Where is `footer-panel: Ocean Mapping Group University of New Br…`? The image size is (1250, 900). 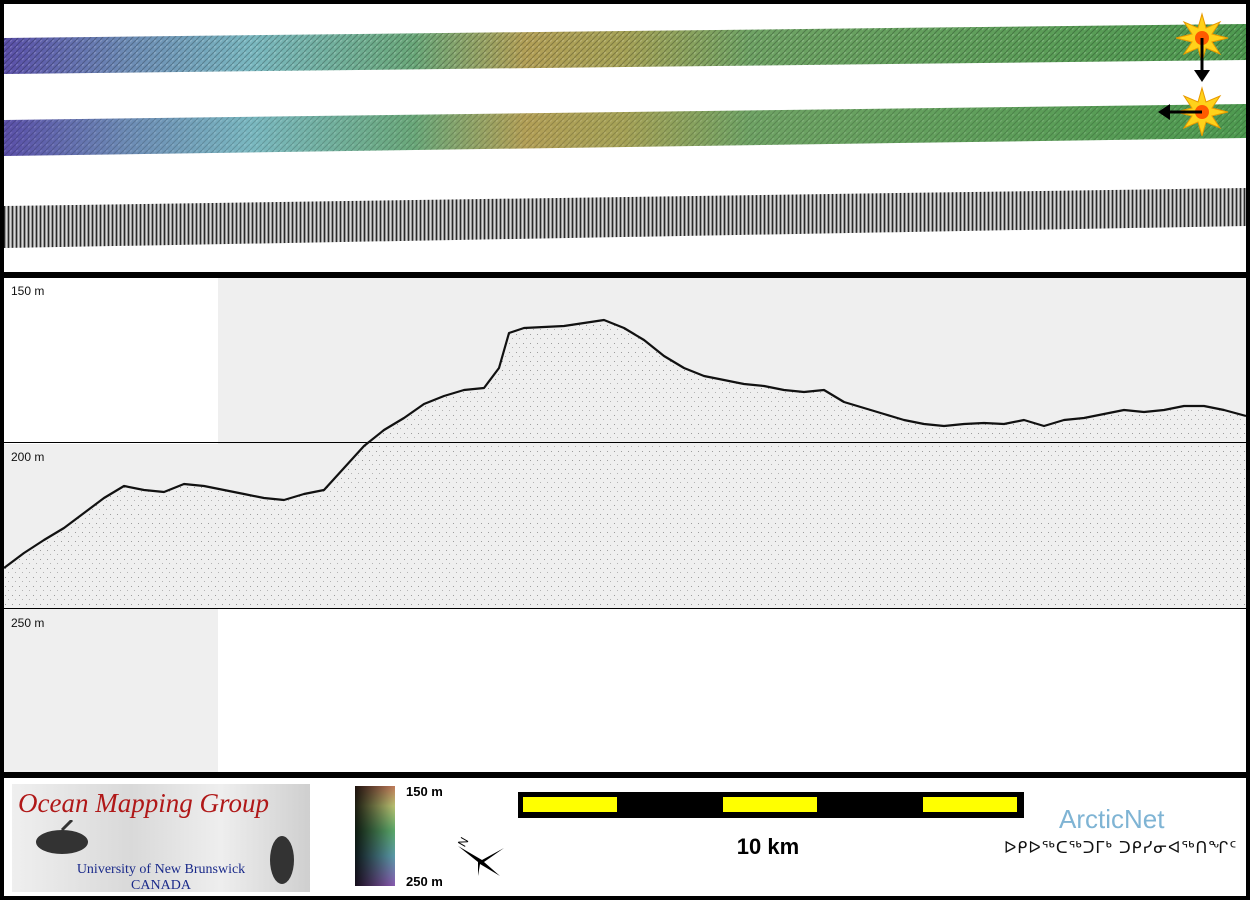
footer-panel: Ocean Mapping Group University of New Br… is located at coordinates (625, 837).